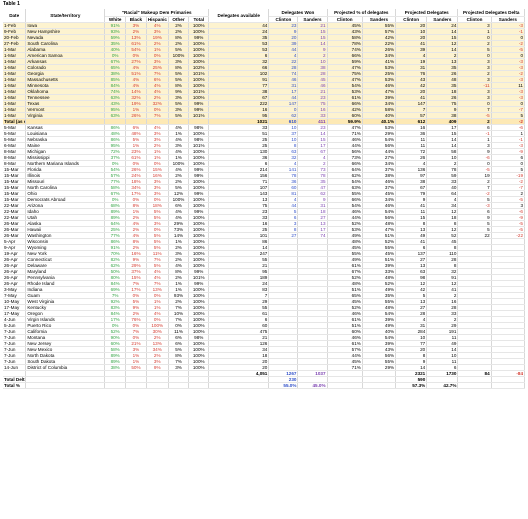 Image resolution: width=528 pixels, height=519 pixels. What do you see at coordinates (136, 259) in the screenshot?
I see `cell-black-pct: 9%` at bounding box center [136, 259].